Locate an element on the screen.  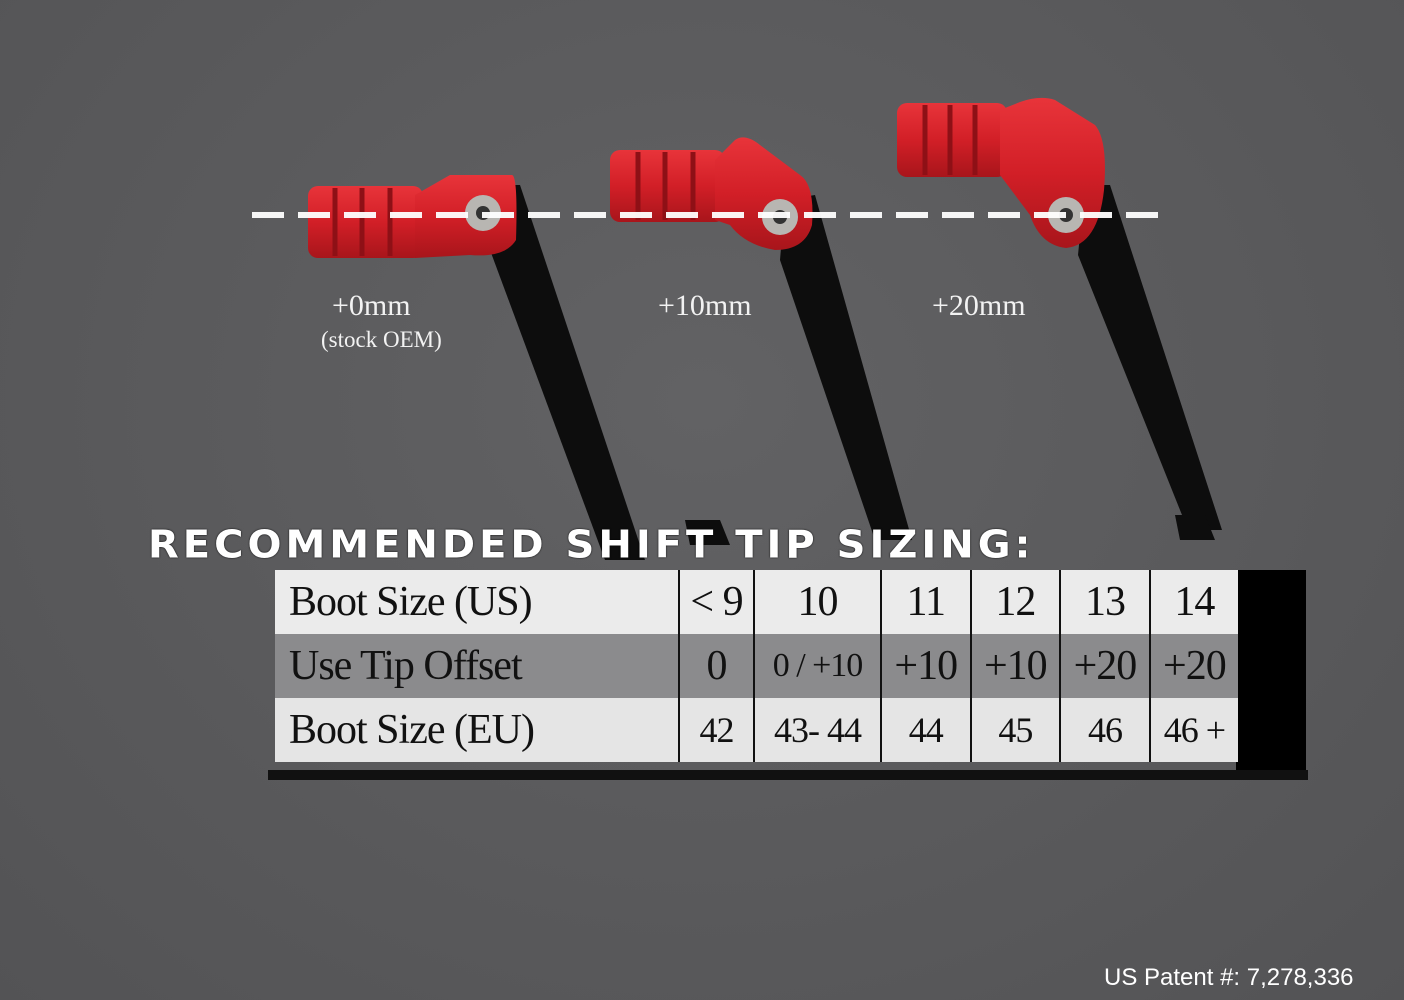
patent-number: US Patent #: 7,278,336 is located at coordinates (1229, 977).